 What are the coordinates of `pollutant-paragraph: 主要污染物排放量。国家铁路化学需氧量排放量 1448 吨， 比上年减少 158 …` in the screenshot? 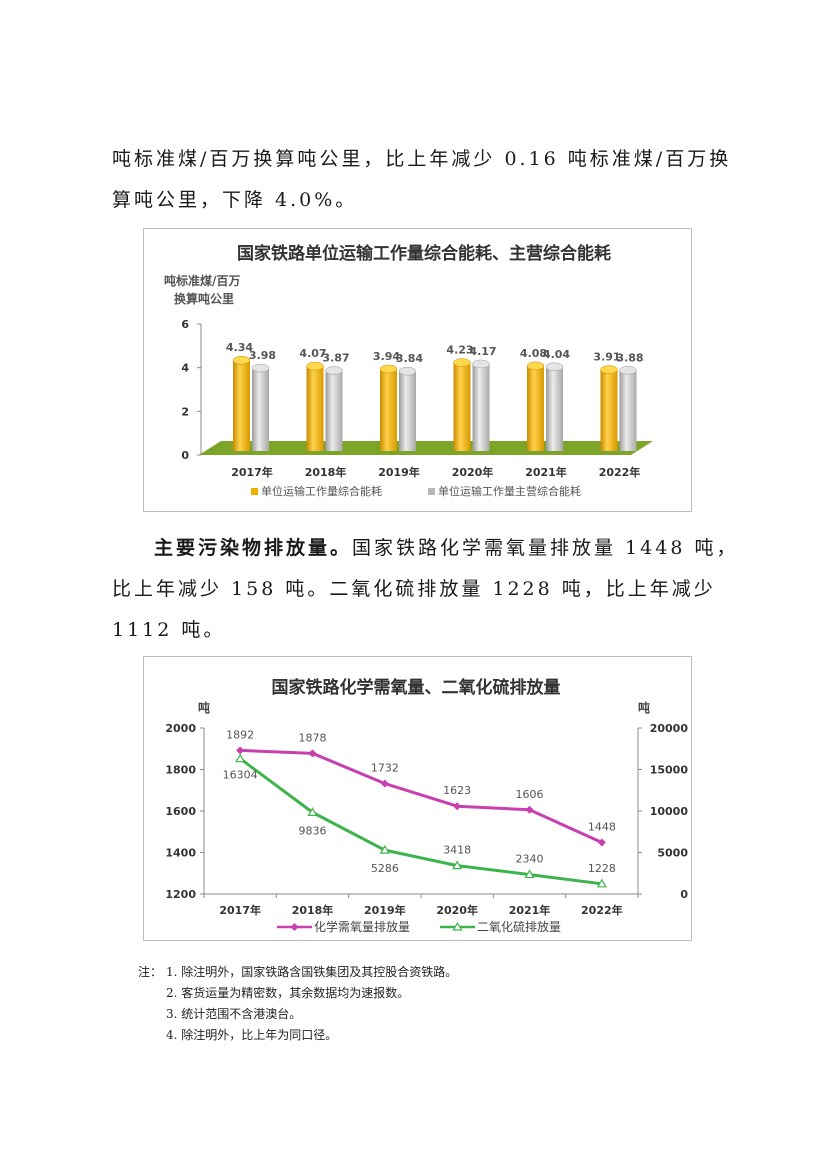 It's located at (423, 593).